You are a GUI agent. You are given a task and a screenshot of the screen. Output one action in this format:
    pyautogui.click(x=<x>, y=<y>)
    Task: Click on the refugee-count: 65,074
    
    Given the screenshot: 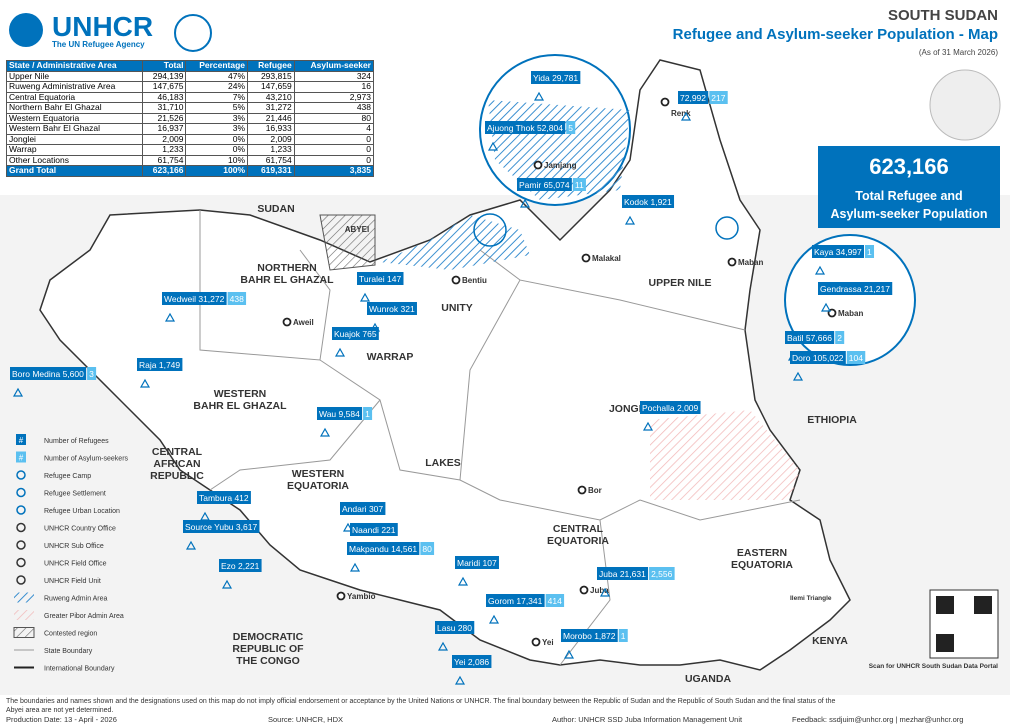 What is the action you would take?
    pyautogui.click(x=557, y=185)
    